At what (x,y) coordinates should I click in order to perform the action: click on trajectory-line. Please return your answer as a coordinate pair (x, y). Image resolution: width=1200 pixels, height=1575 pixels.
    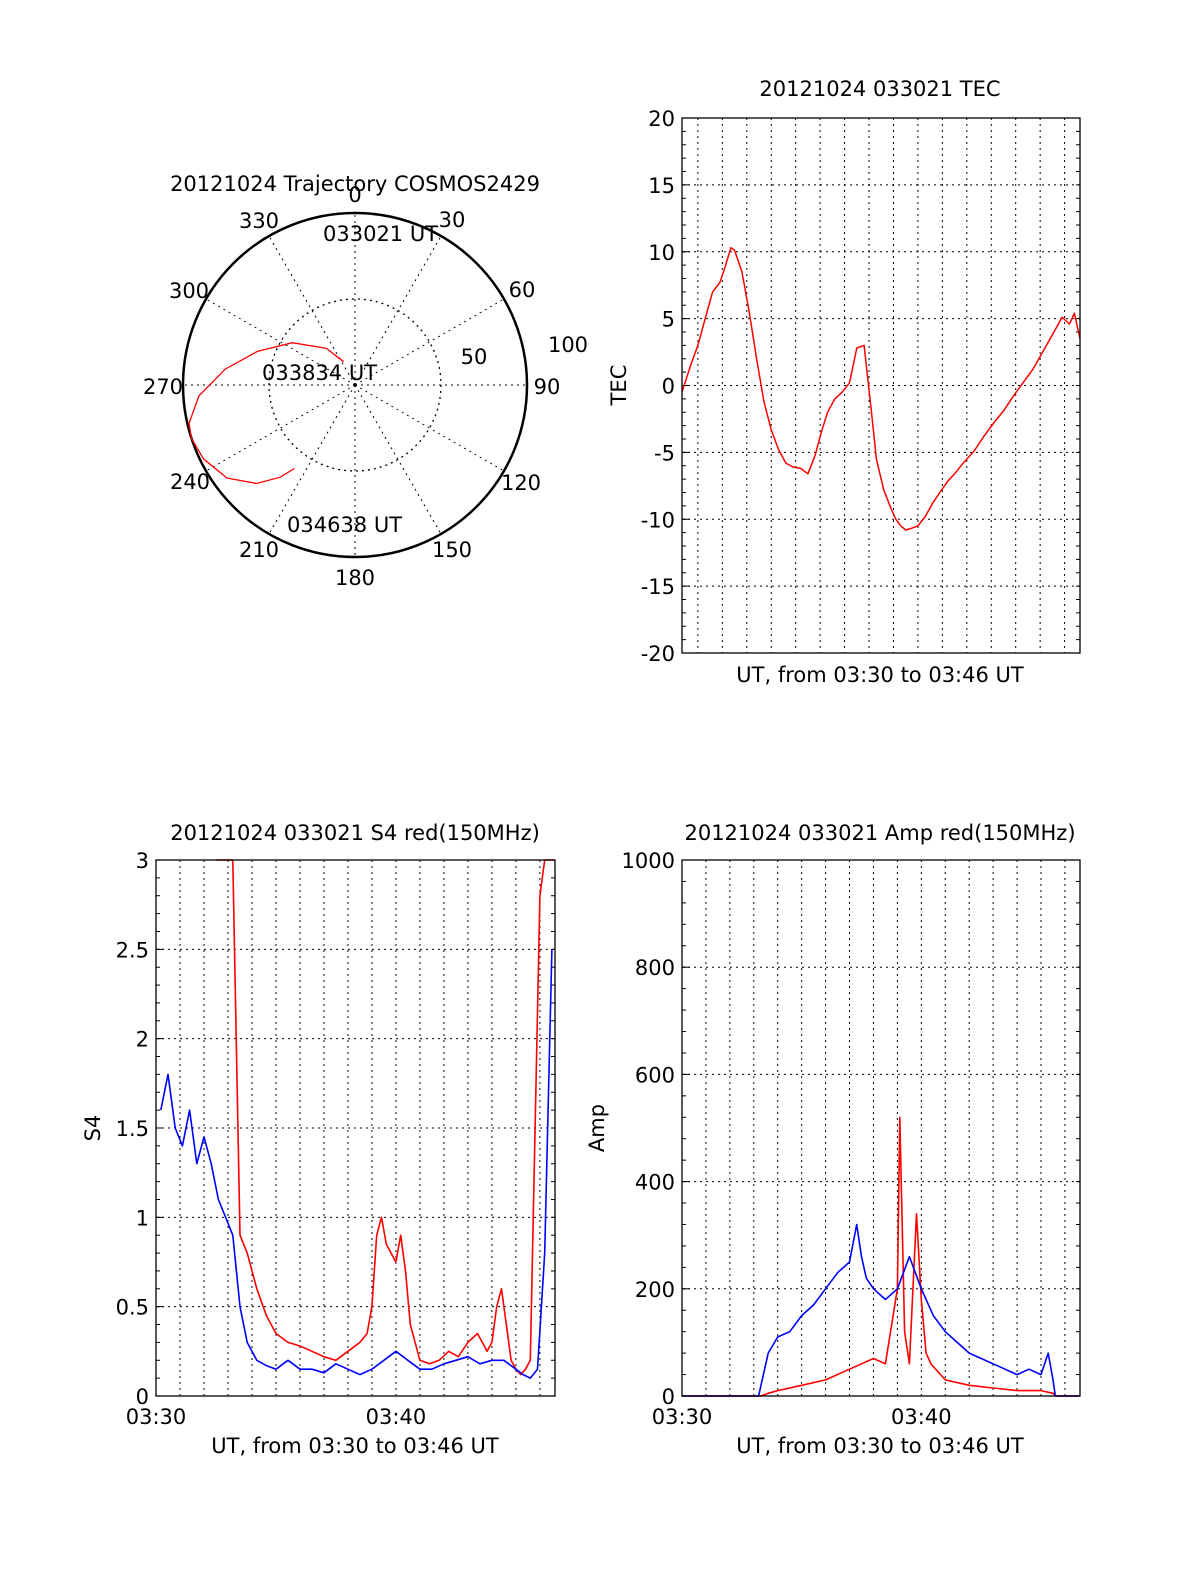
    Looking at the image, I should click on (266, 413).